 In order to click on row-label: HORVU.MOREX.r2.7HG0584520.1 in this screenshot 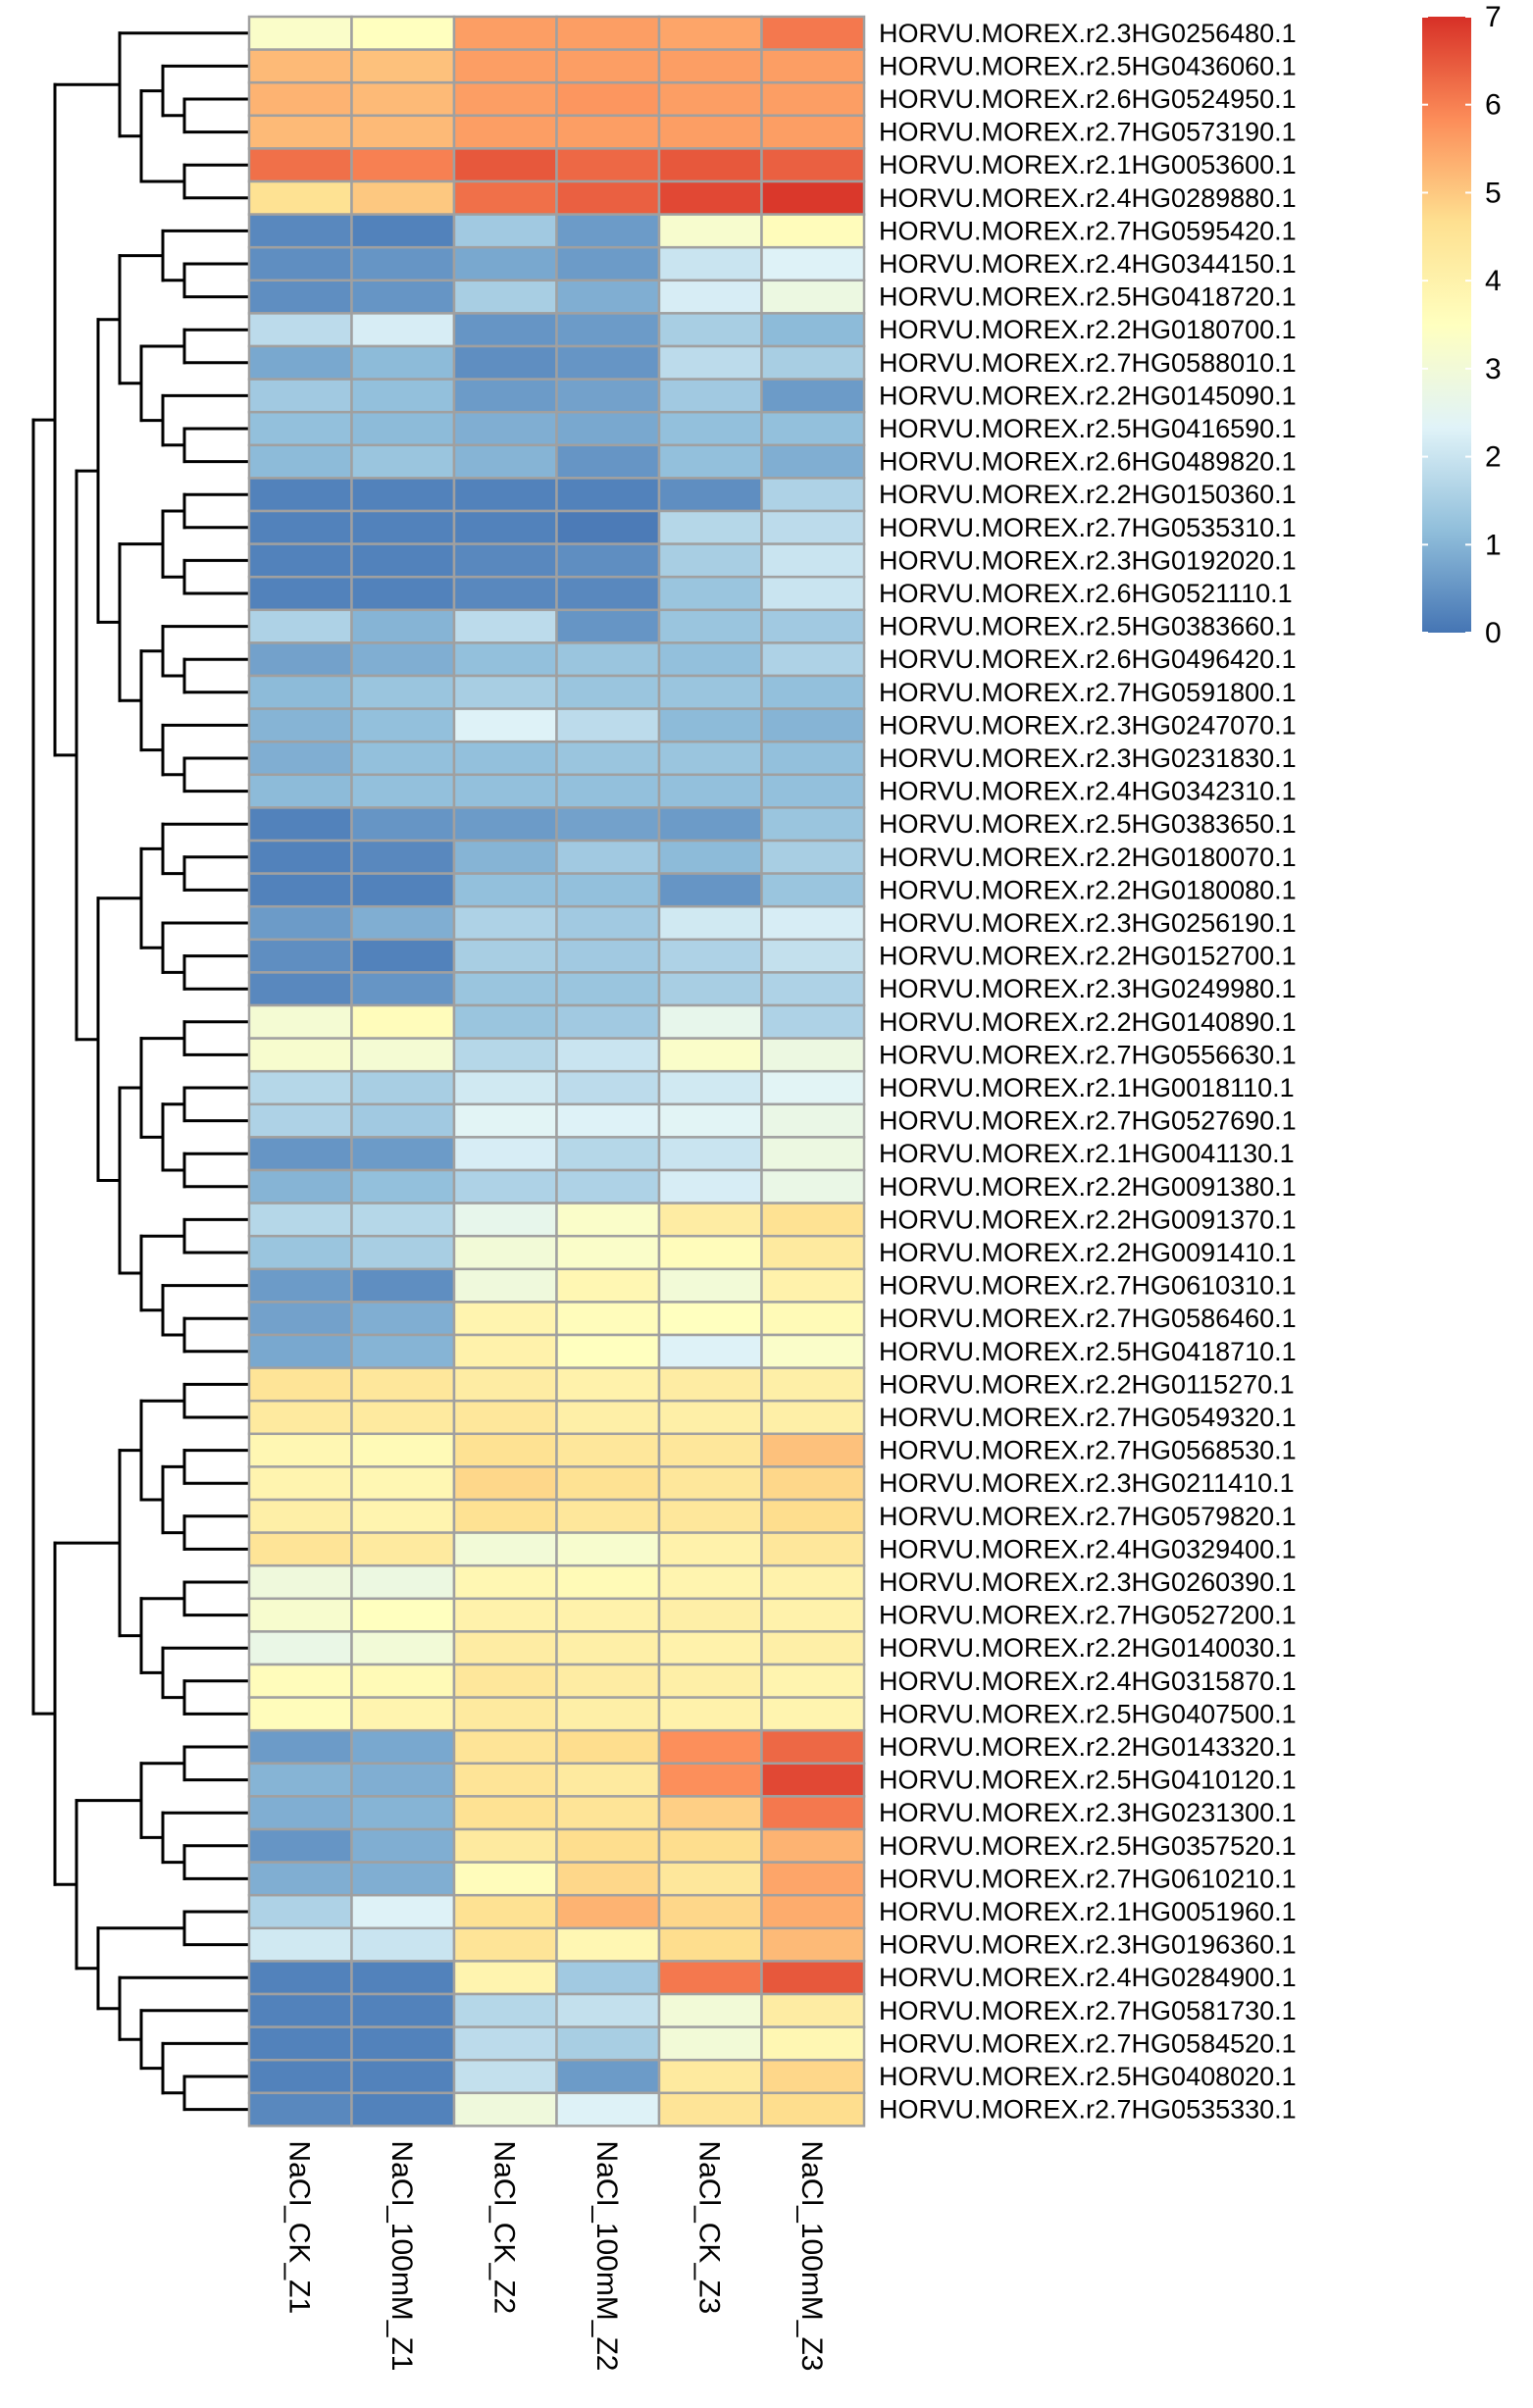, I will do `click(1088, 2043)`.